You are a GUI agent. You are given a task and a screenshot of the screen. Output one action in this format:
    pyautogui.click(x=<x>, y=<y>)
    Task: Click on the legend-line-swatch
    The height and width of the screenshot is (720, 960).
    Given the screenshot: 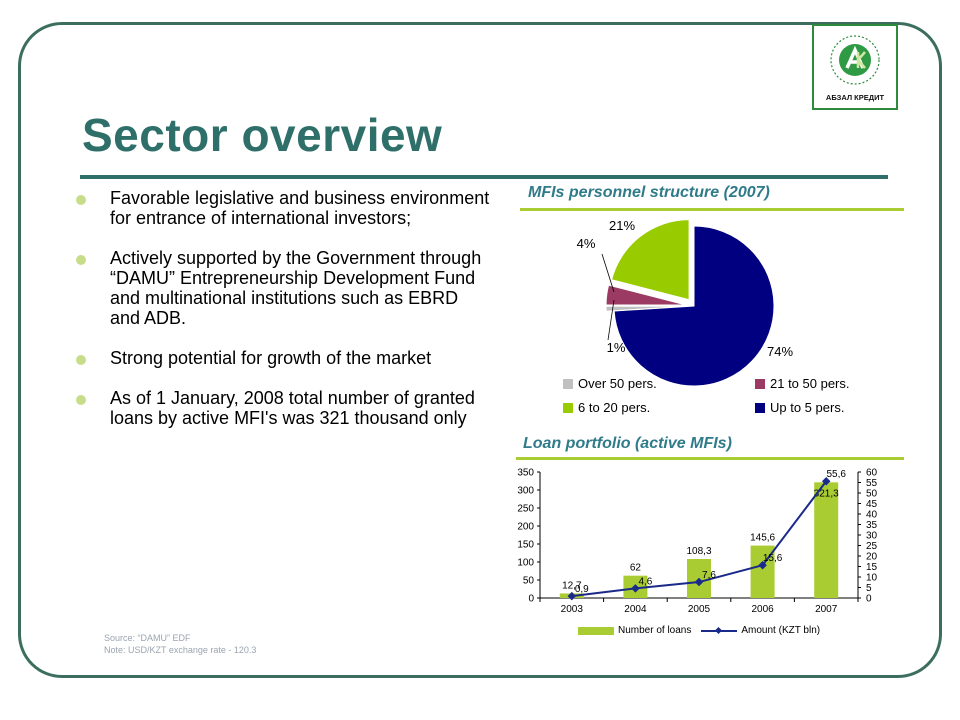 What is the action you would take?
    pyautogui.click(x=719, y=631)
    